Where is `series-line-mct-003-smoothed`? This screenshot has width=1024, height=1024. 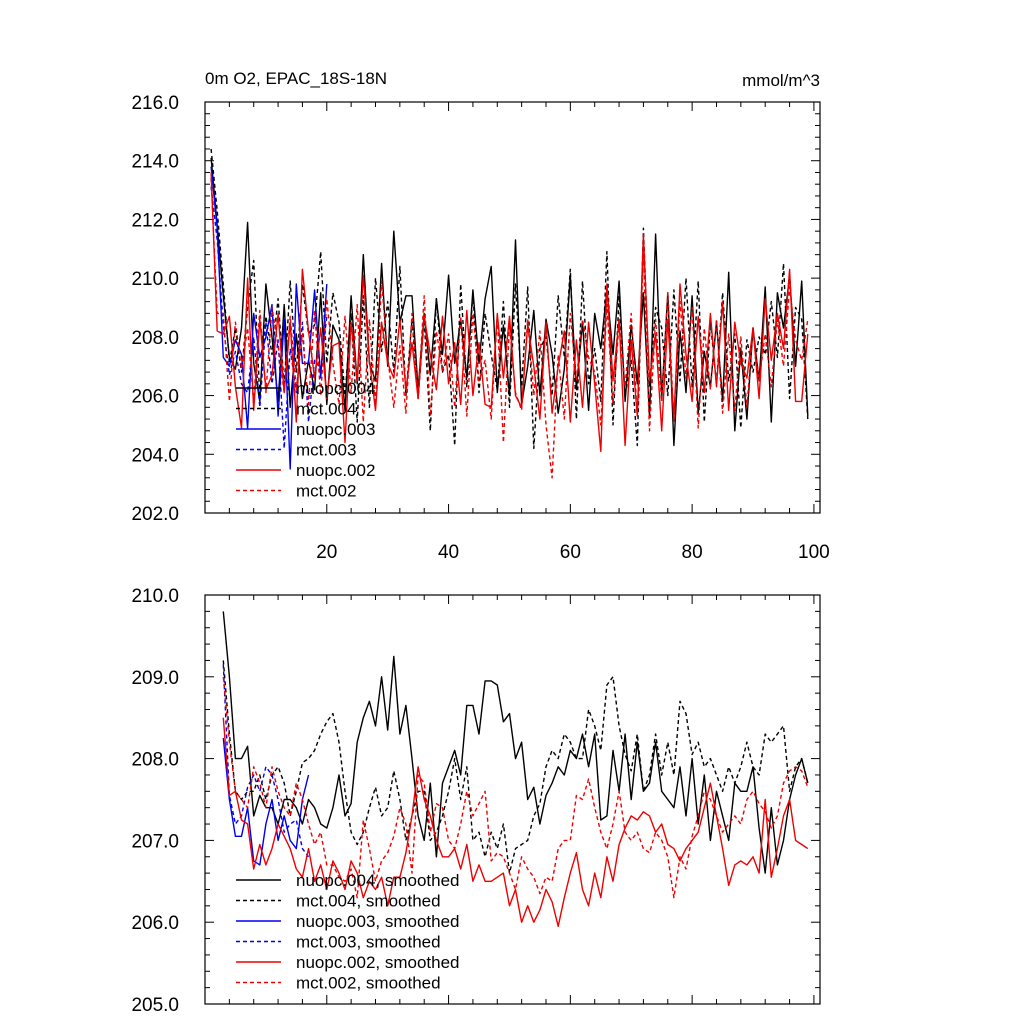 series-line-mct-003-smoothed is located at coordinates (266, 761).